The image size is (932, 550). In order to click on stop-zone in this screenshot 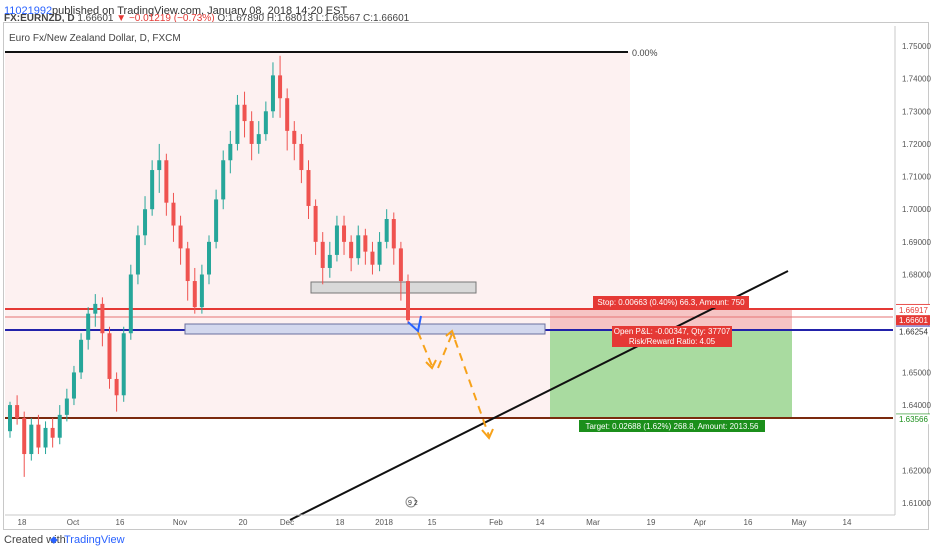, I will do `click(671, 319)`.